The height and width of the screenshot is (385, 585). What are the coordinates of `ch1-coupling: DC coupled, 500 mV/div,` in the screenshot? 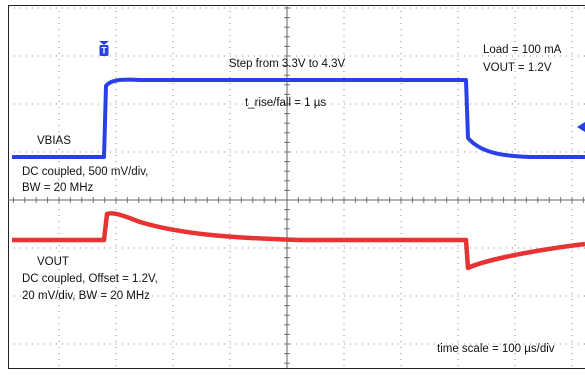 It's located at (85, 172).